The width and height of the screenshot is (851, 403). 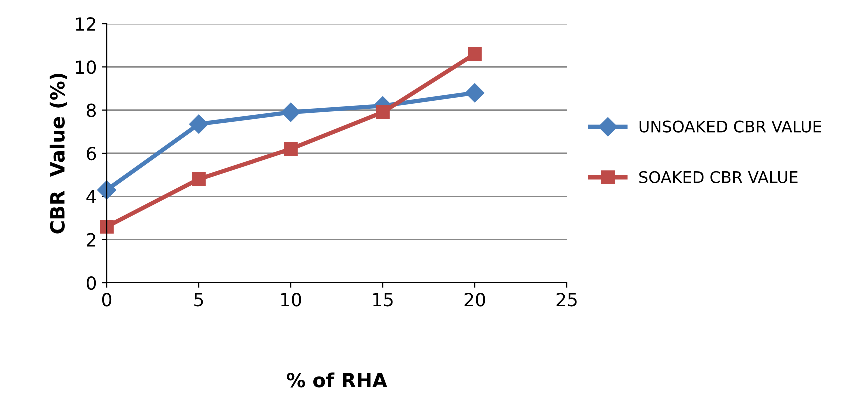 What do you see at coordinates (91, 197) in the screenshot?
I see `y-tick-label: 4` at bounding box center [91, 197].